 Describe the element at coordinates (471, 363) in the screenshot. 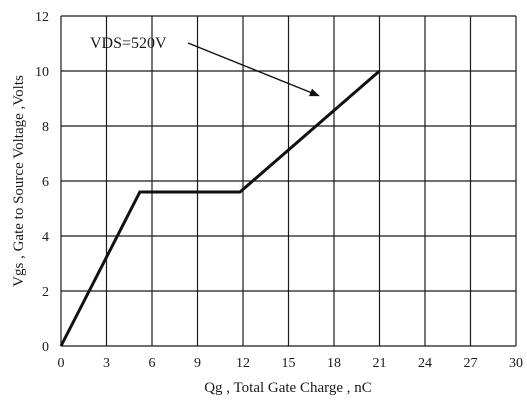

I see `x-tick-label-9: 27` at that location.